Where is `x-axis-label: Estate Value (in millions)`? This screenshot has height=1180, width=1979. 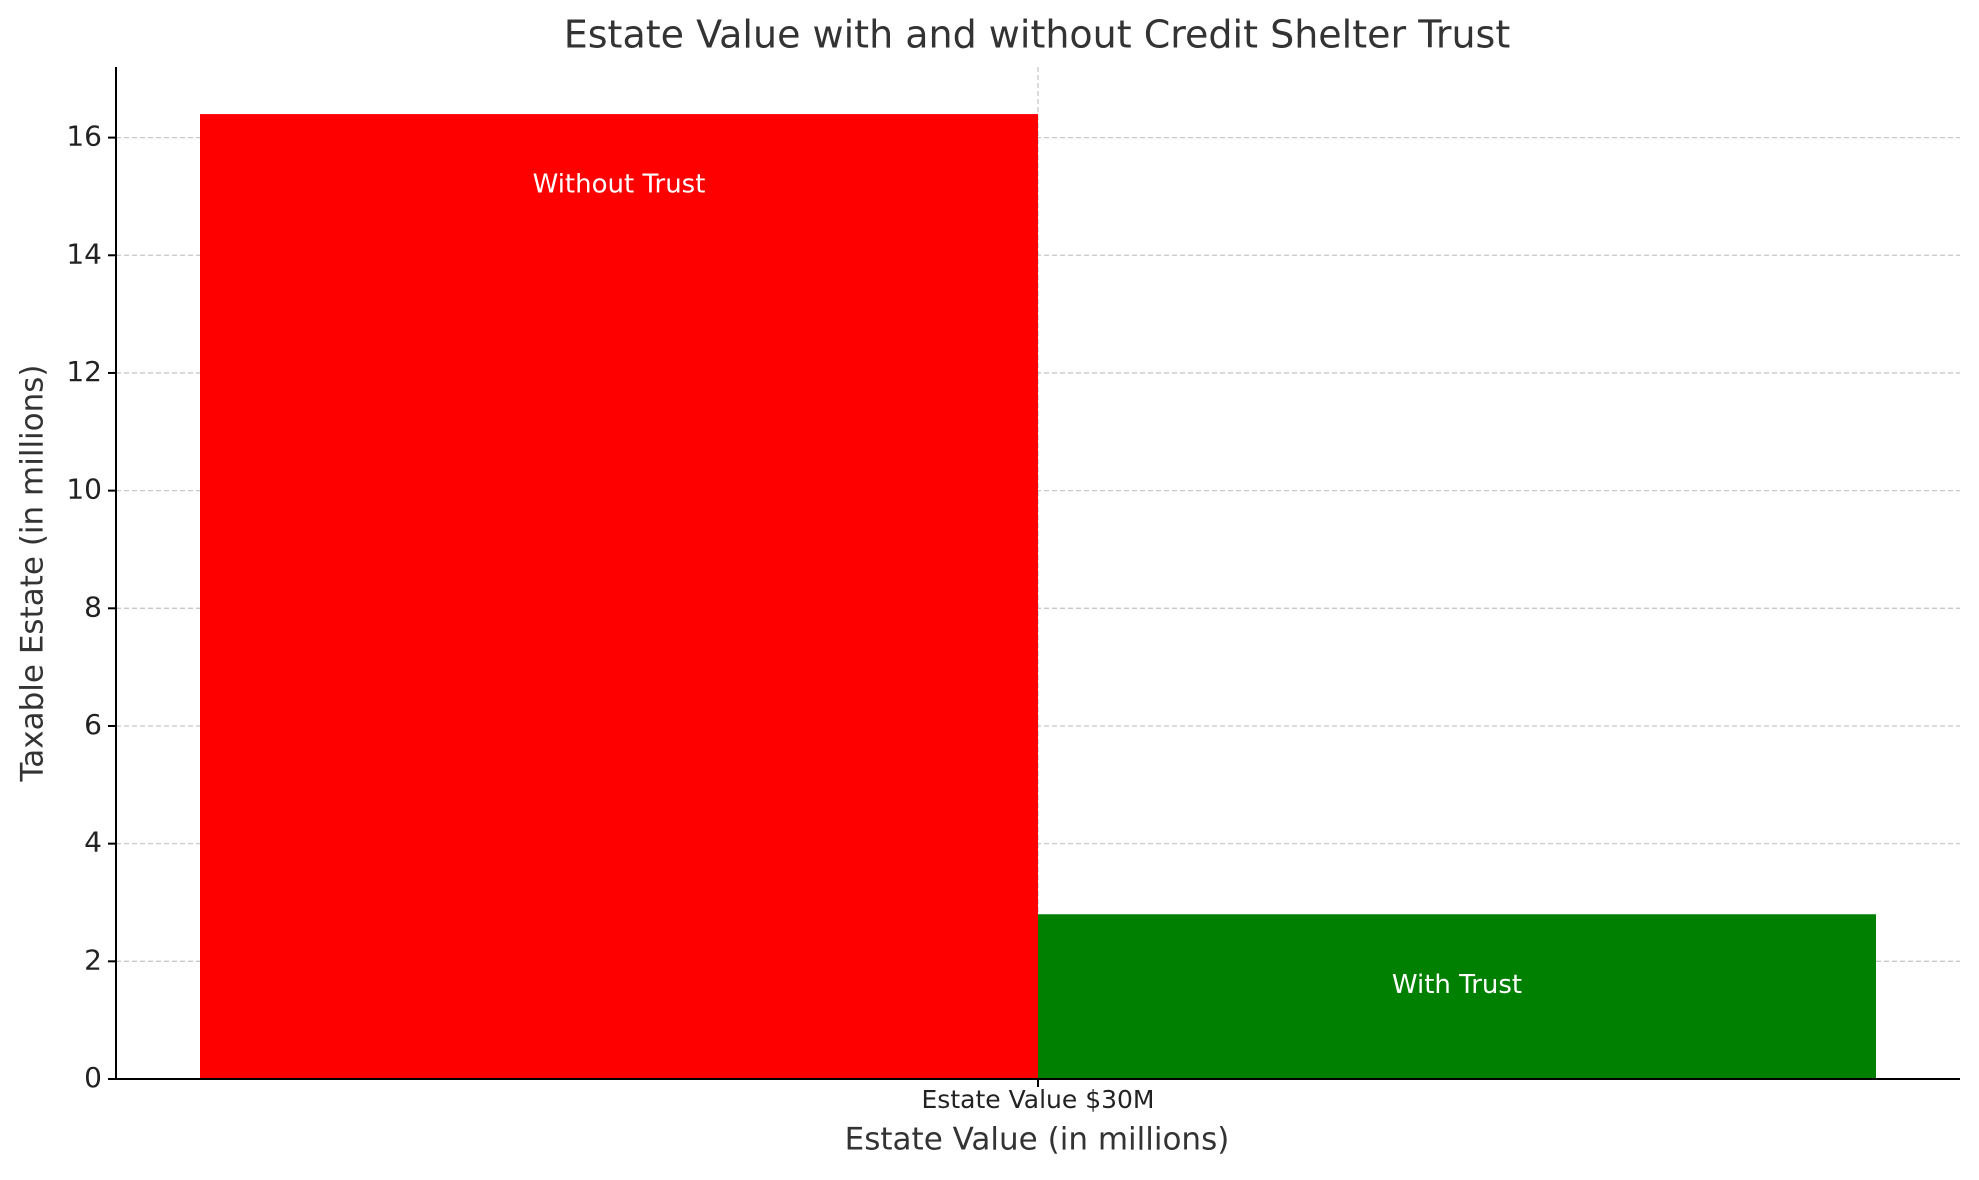
x-axis-label: Estate Value (in millions) is located at coordinates (1037, 1140).